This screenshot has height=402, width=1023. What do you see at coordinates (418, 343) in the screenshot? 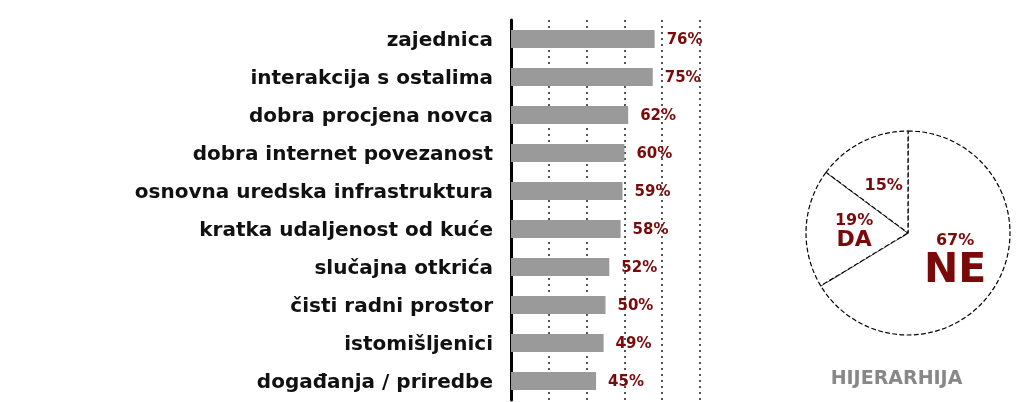
I see `y-tick-label: istomišljenici` at bounding box center [418, 343].